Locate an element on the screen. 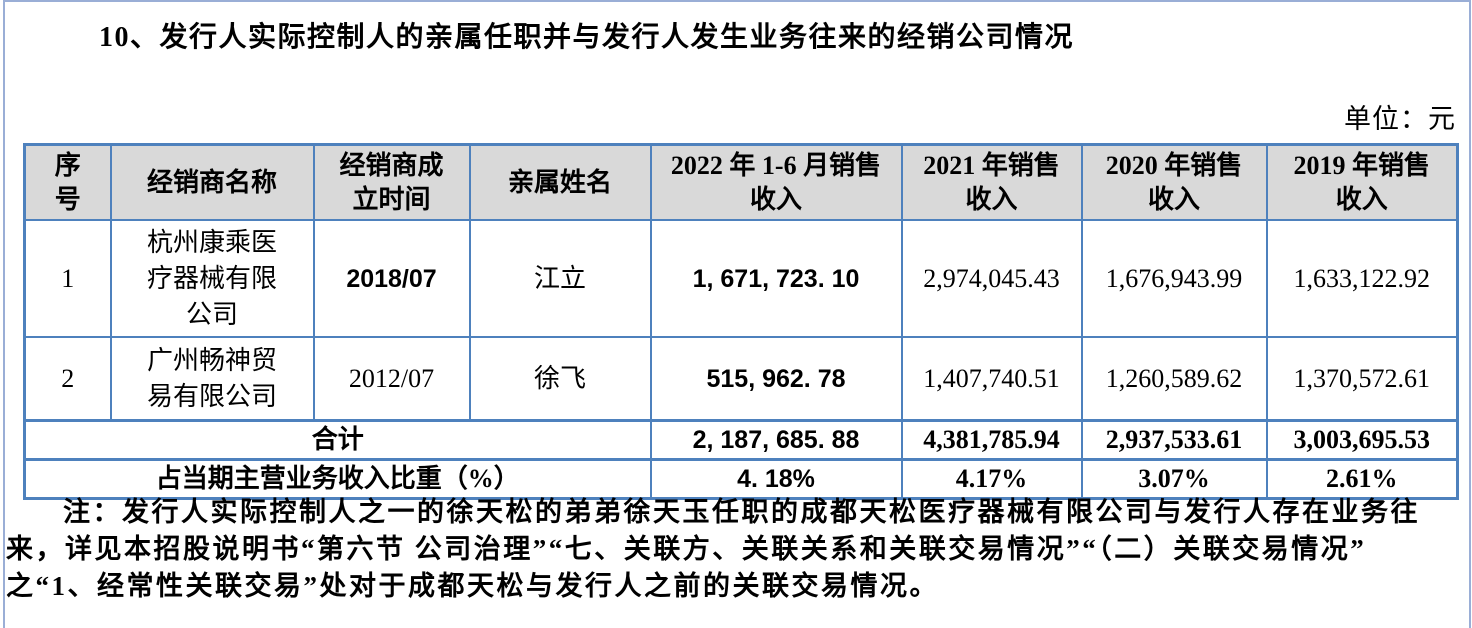 The image size is (1472, 628). total-2019-revenue: 3,003,695.53 is located at coordinates (1362, 440).